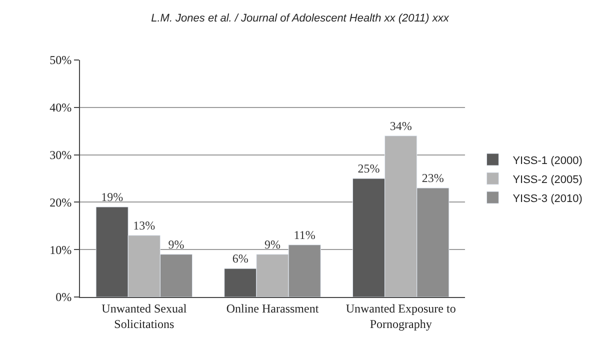 Image resolution: width=600 pixels, height=342 pixels. Describe the element at coordinates (547, 160) in the screenshot. I see `legend-label: YISS-1 (2000)` at that location.